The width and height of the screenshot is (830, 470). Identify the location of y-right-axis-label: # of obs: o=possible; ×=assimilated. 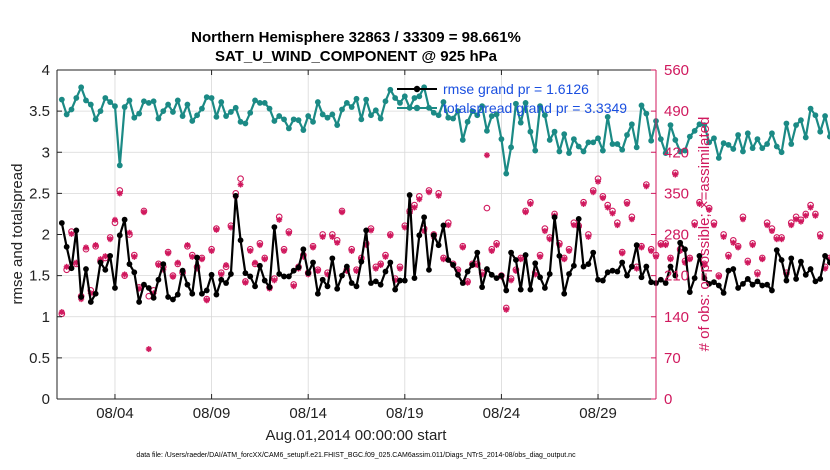
(704, 234).